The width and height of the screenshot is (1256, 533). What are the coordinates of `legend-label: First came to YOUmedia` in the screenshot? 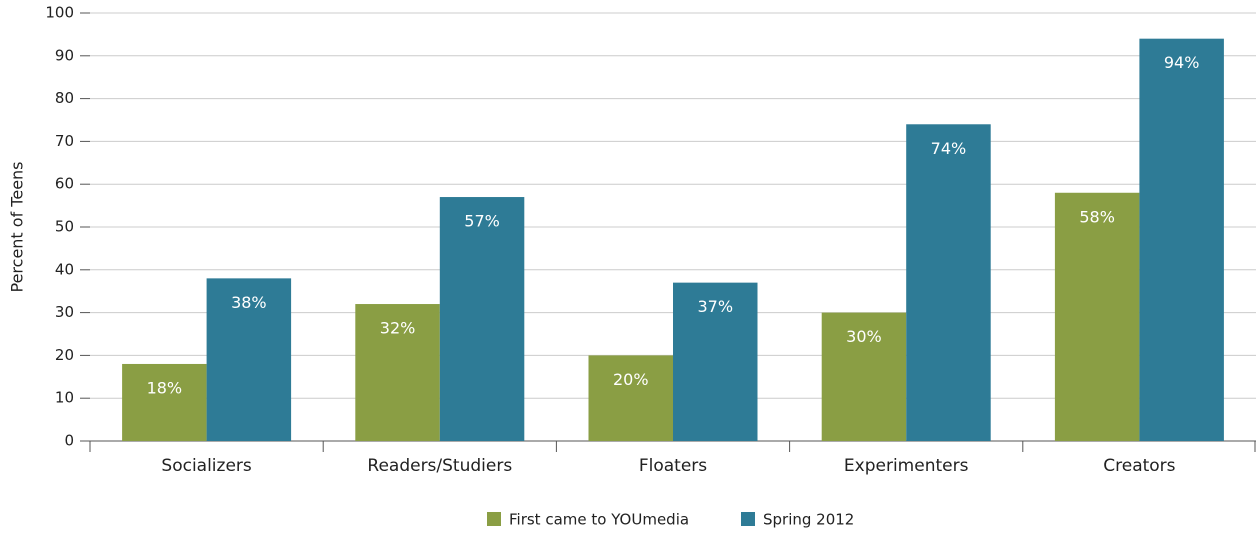 It's located at (599, 520).